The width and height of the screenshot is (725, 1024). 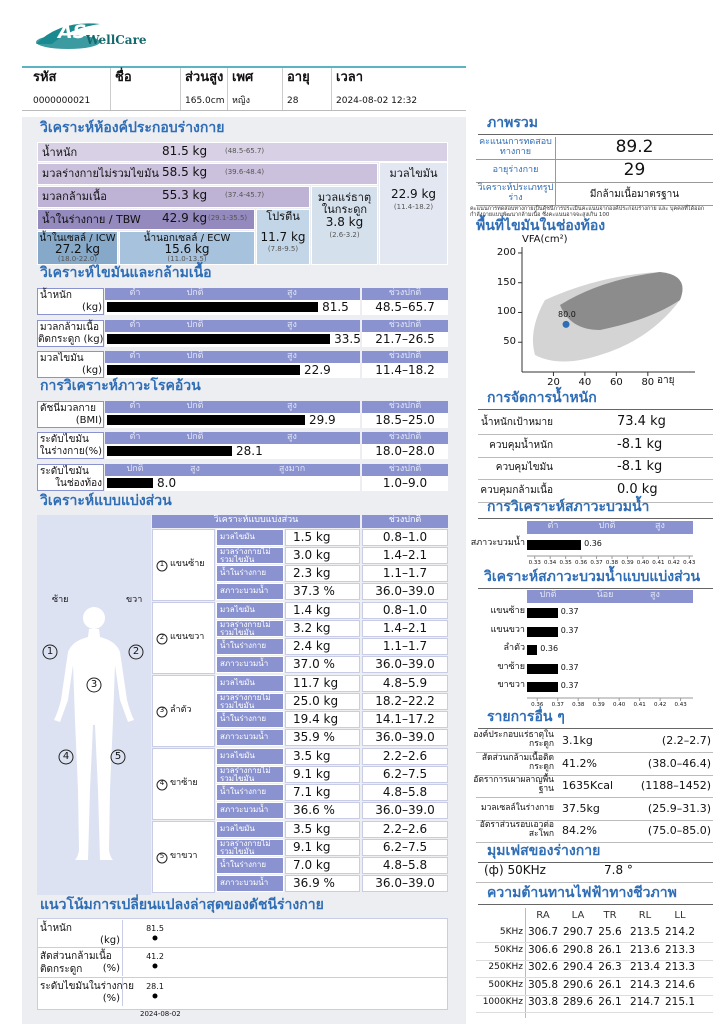 I want to click on composition-label: มวลกล้ามเนื้อ, so click(x=74, y=196).